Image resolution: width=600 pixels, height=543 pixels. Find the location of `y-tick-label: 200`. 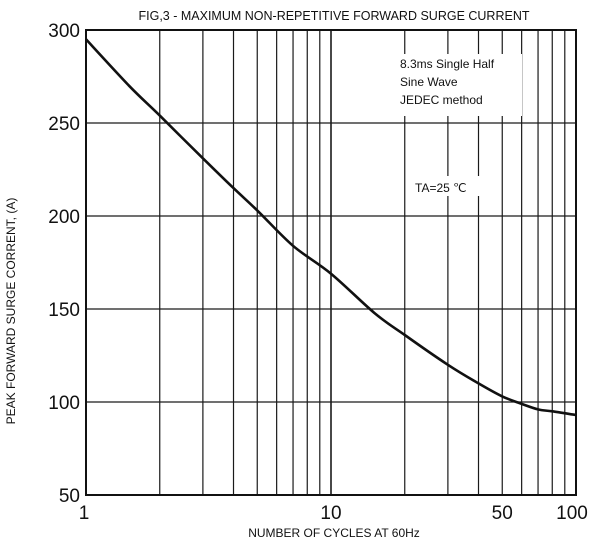

y-tick-label: 200 is located at coordinates (64, 217).